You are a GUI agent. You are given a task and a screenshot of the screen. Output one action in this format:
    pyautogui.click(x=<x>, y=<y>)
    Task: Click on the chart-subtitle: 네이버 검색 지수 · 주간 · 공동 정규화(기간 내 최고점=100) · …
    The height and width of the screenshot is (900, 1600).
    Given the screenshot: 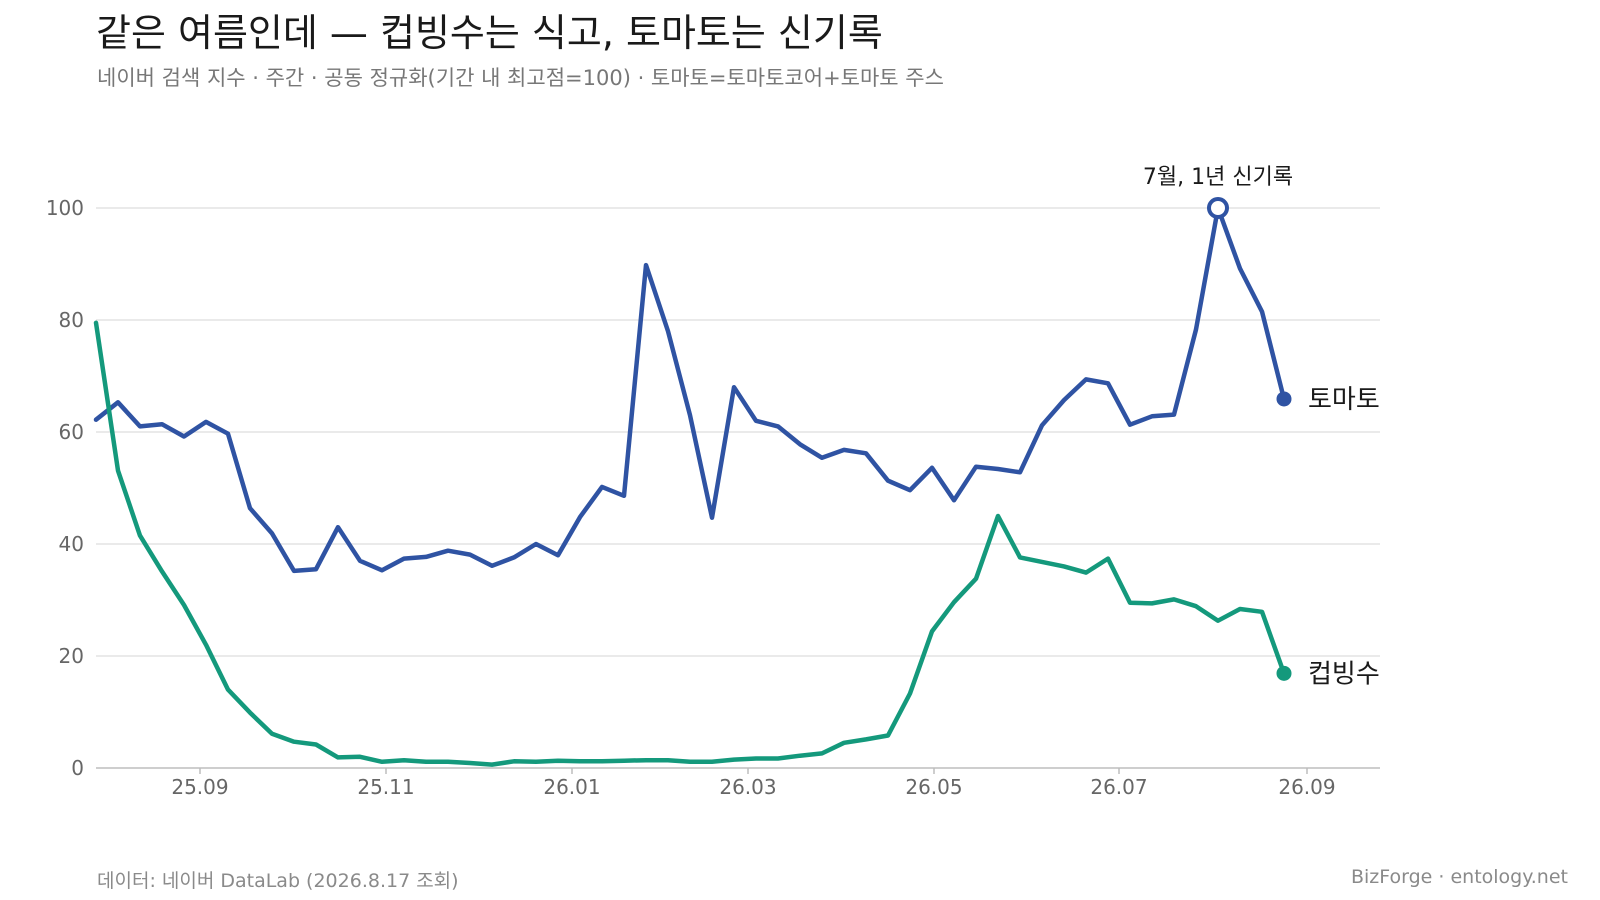 What is the action you would take?
    pyautogui.click(x=520, y=78)
    